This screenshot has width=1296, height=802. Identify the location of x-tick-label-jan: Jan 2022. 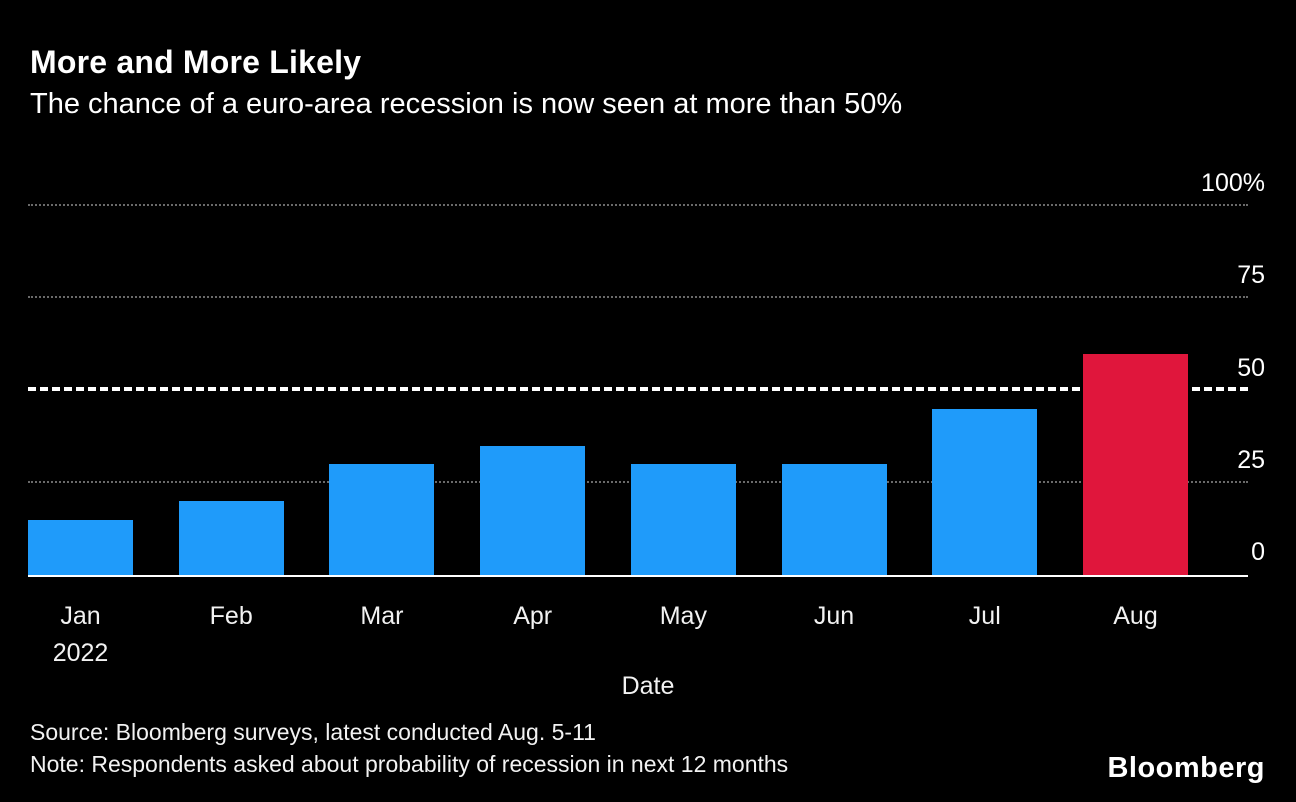
(80, 635).